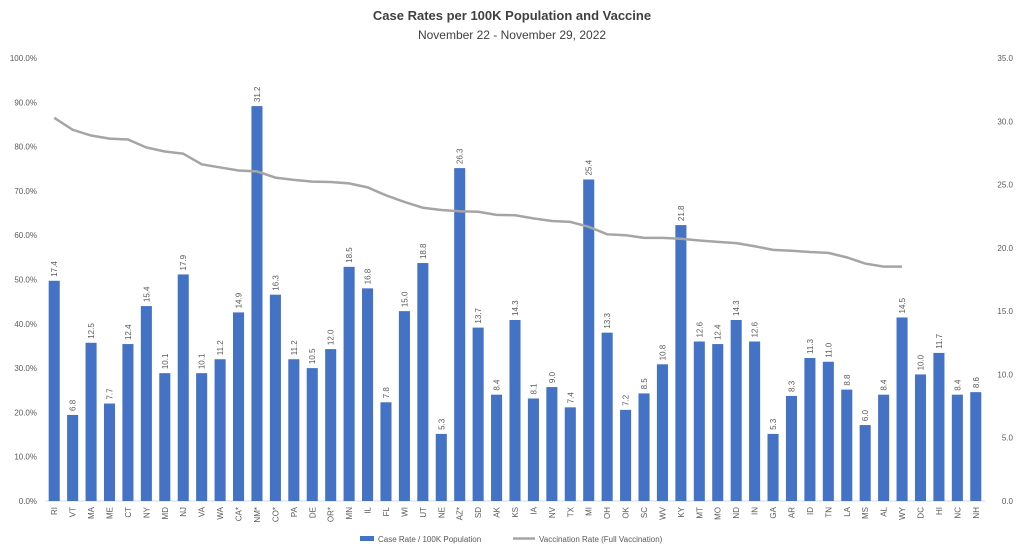  I want to click on data-label: 11.3, so click(810, 346).